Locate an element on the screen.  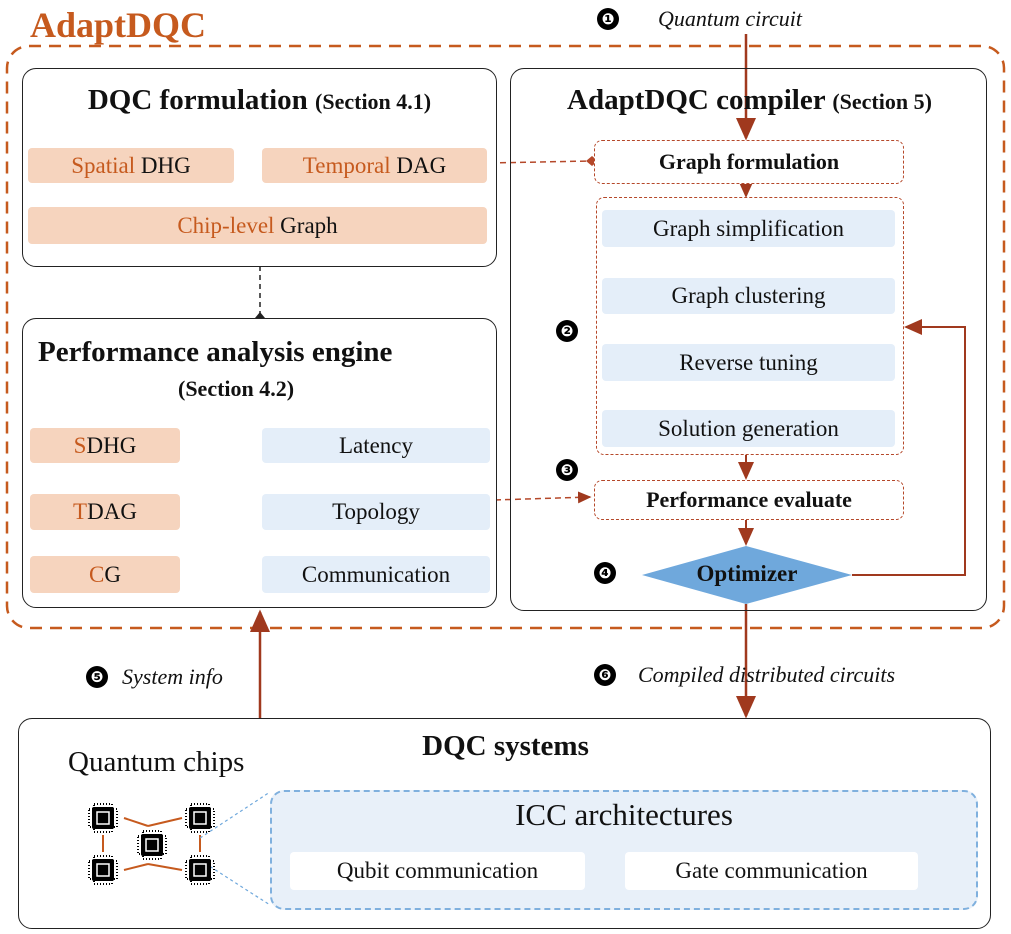
latency: Latency is located at coordinates (376, 445).